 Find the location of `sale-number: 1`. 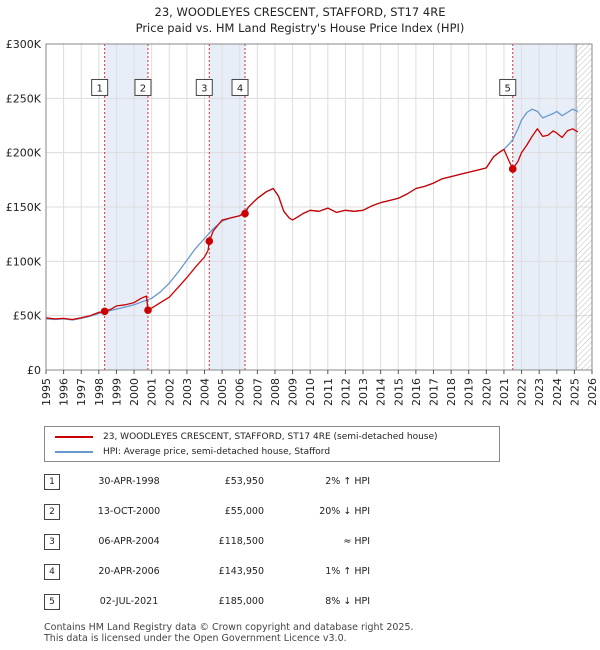

sale-number: 1 is located at coordinates (52, 482).